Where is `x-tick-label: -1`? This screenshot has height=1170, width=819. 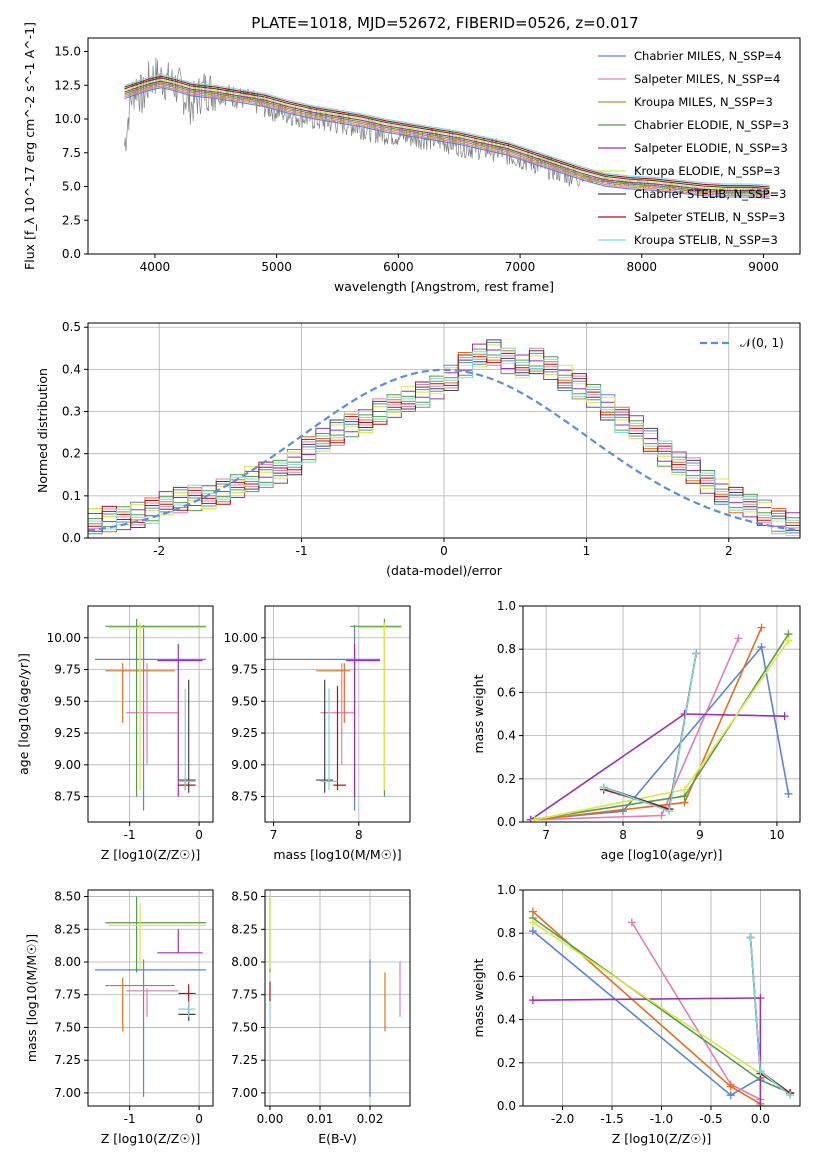
x-tick-label: -1 is located at coordinates (130, 1119).